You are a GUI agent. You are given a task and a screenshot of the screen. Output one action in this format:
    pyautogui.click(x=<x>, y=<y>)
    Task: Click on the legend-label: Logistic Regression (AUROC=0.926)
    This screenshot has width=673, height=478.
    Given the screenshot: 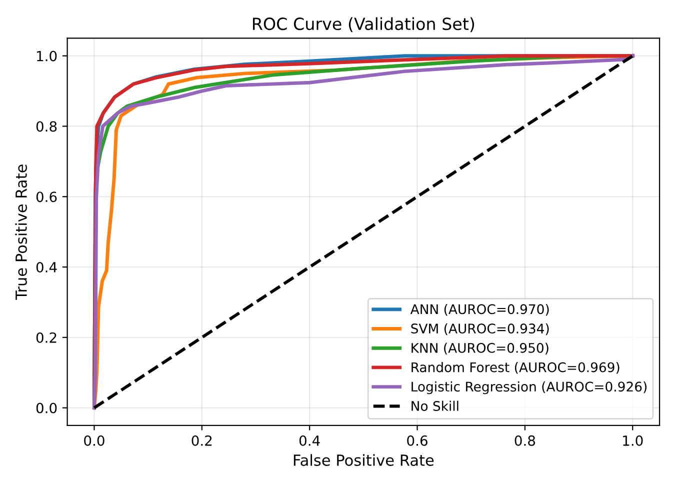 What is the action you would take?
    pyautogui.click(x=529, y=387)
    